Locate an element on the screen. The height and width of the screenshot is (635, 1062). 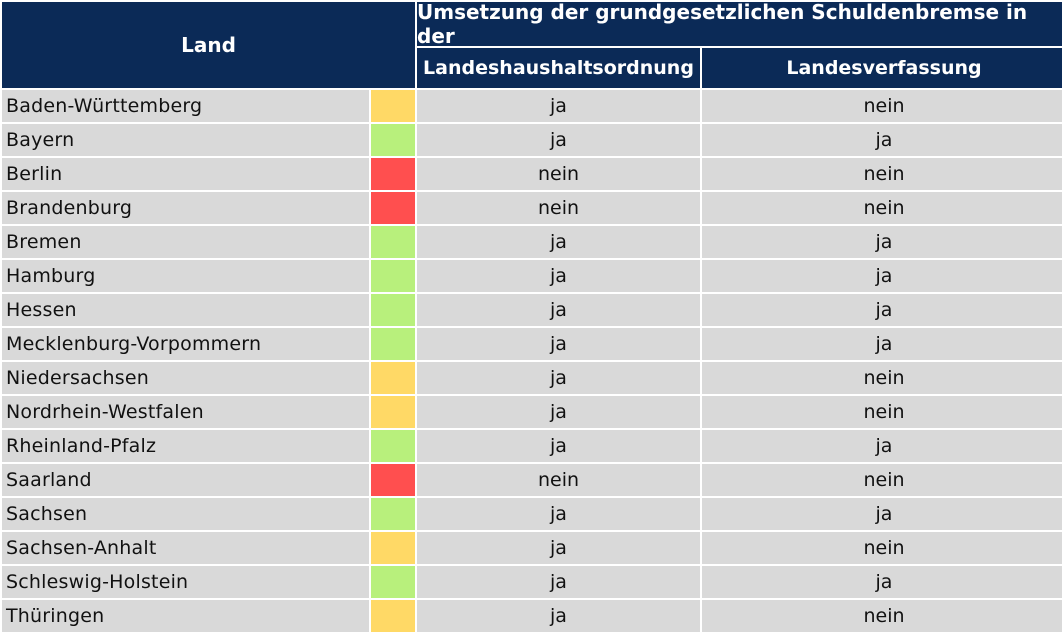
land-name-cell: Mecklenburg-Vorpommern is located at coordinates (185, 344).